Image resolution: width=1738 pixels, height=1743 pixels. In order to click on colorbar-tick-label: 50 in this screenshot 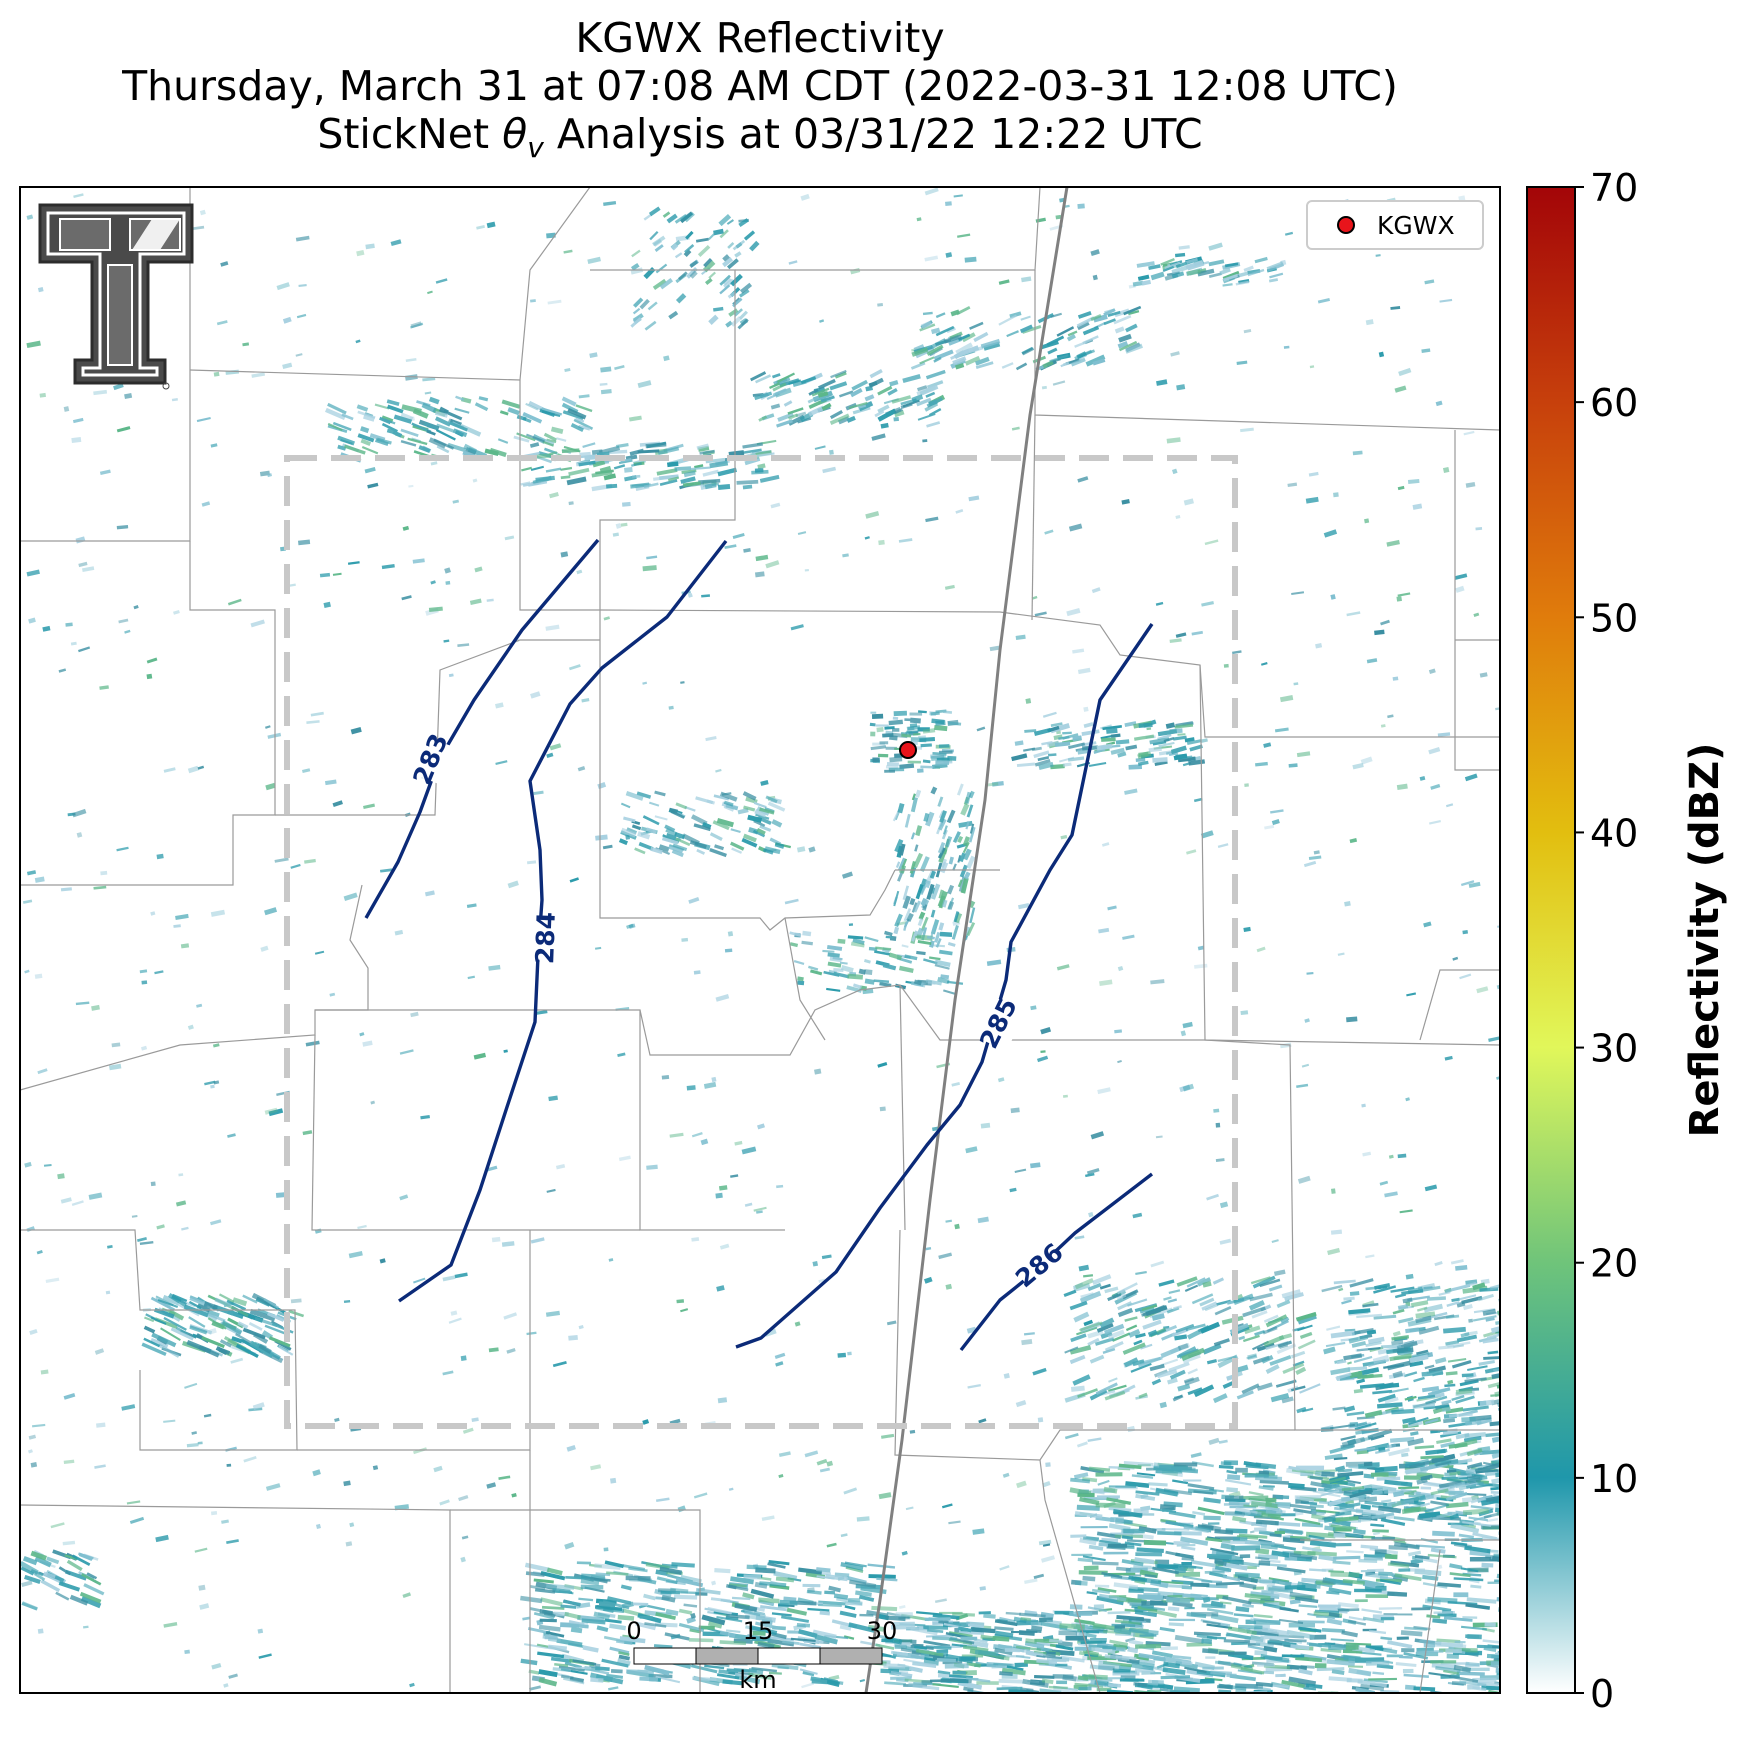, I will do `click(1614, 618)`.